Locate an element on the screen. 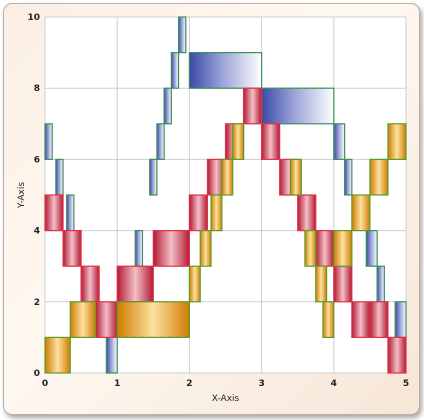  y-tick-label: 0 is located at coordinates (37, 374).